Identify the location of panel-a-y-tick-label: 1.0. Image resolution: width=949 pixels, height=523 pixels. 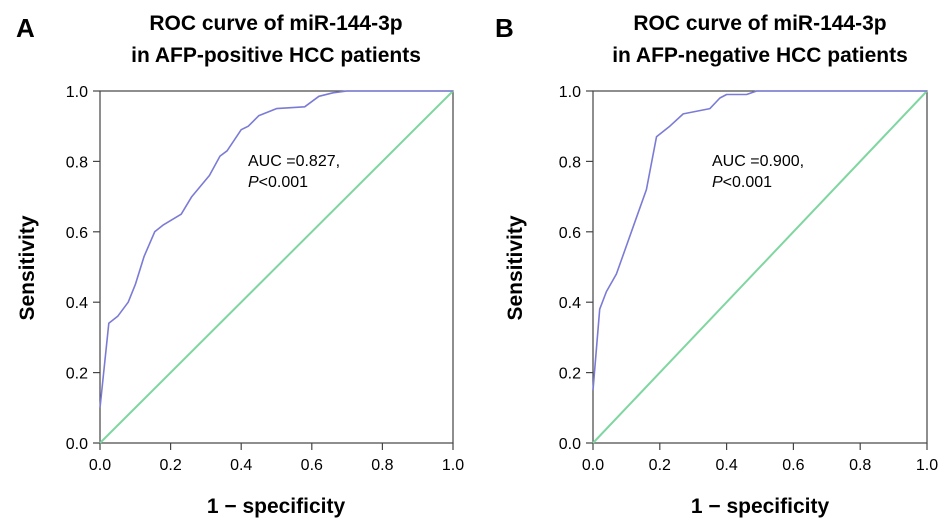
(77, 92).